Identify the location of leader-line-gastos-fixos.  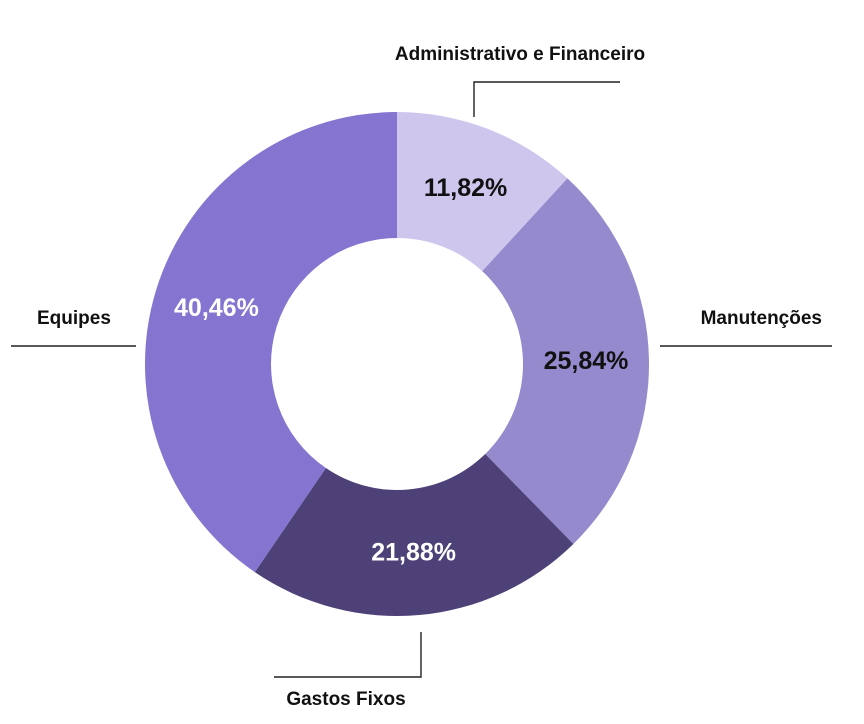
(348, 655).